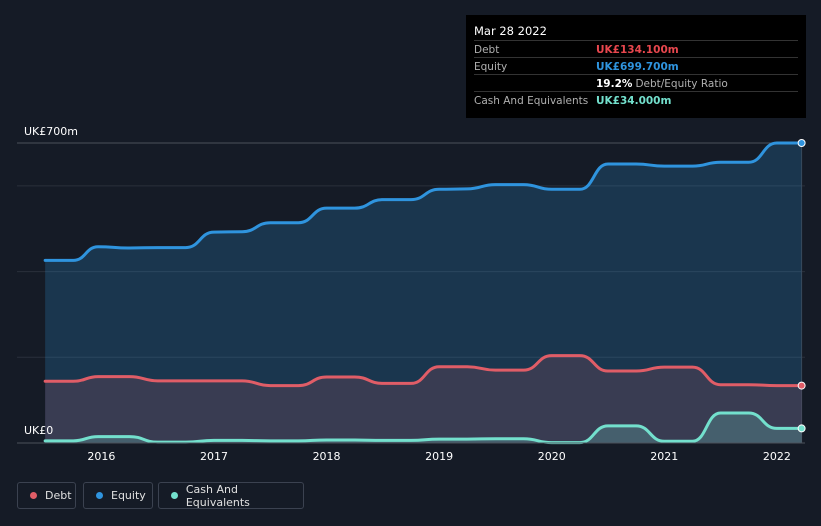 The image size is (821, 526). I want to click on tooltip-label-equity: Equity, so click(491, 67).